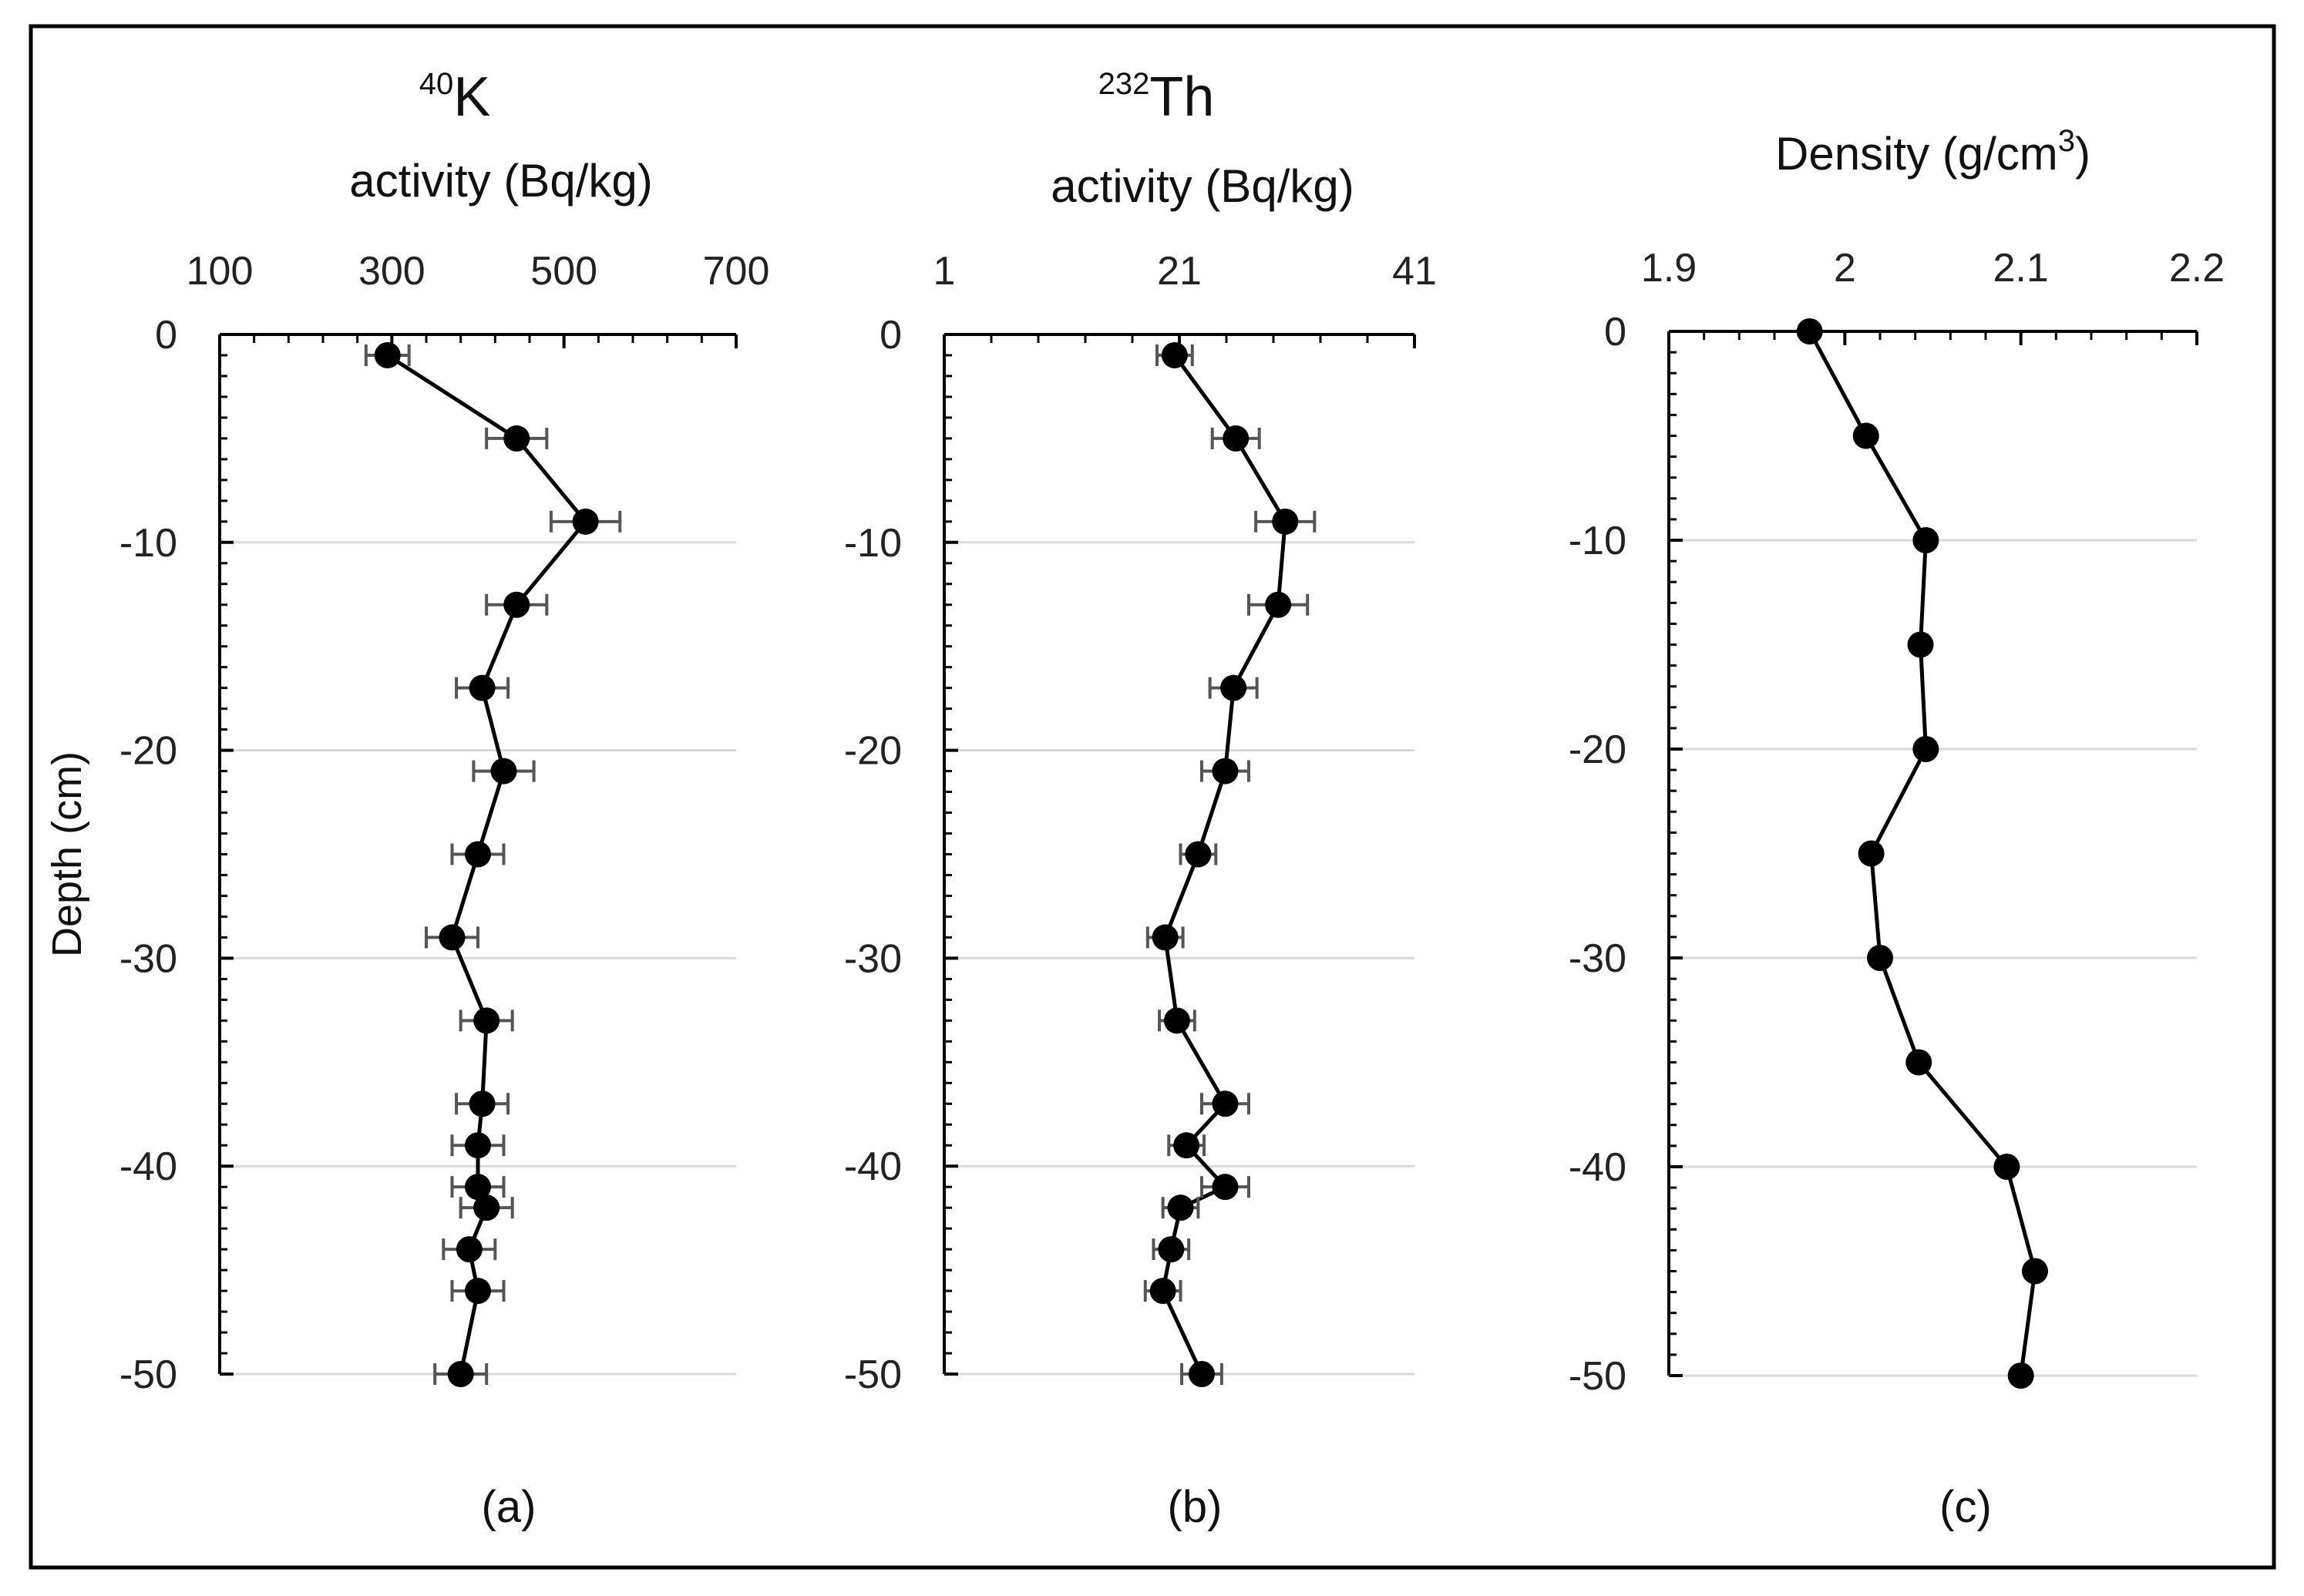 This screenshot has height=1596, width=2304. I want to click on panel-3-title-superscript: 3, so click(2066, 141).